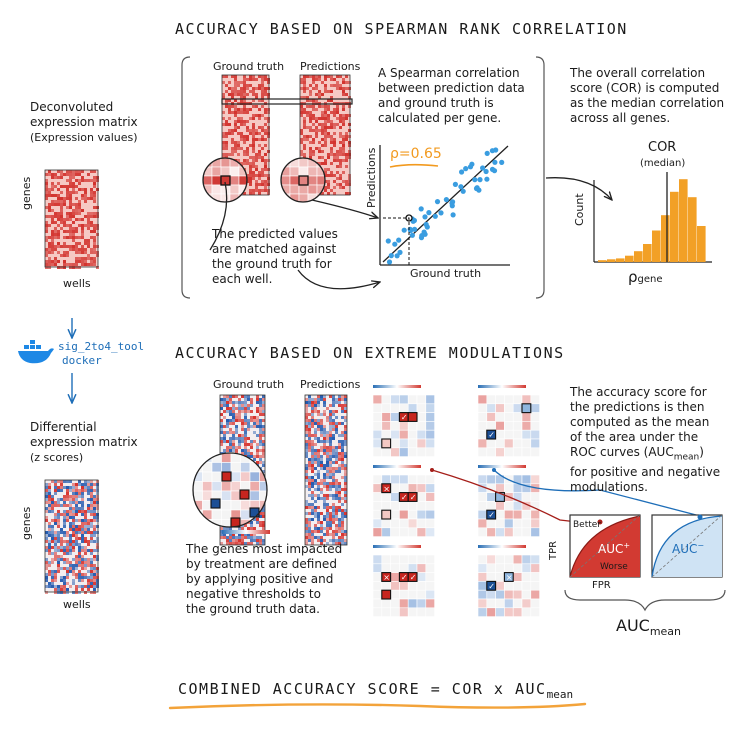 This screenshot has height=750, width=750. What do you see at coordinates (344, 208) in the screenshot?
I see `arrow-to-scatter` at bounding box center [344, 208].